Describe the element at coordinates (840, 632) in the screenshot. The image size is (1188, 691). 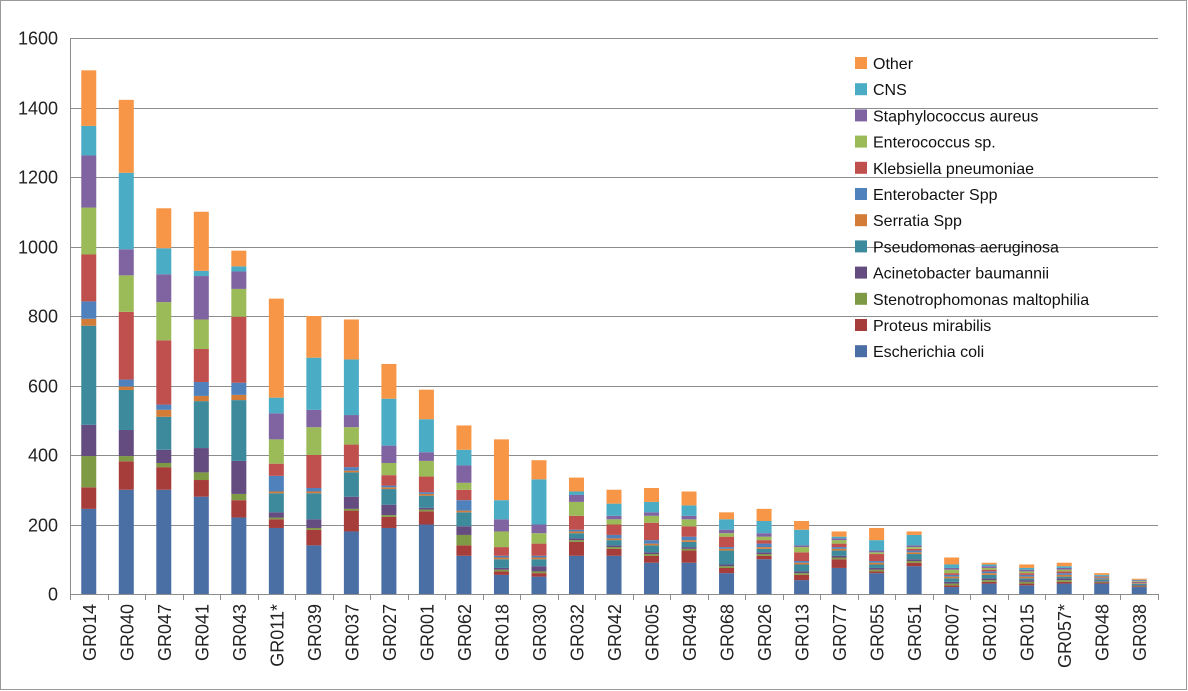
I see `x-tick-label: GR077` at that location.